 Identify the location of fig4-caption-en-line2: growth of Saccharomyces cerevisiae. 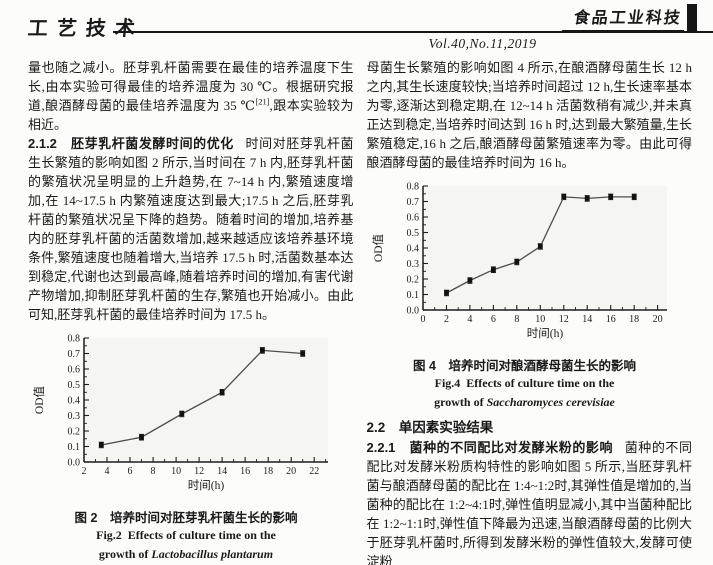
(525, 402).